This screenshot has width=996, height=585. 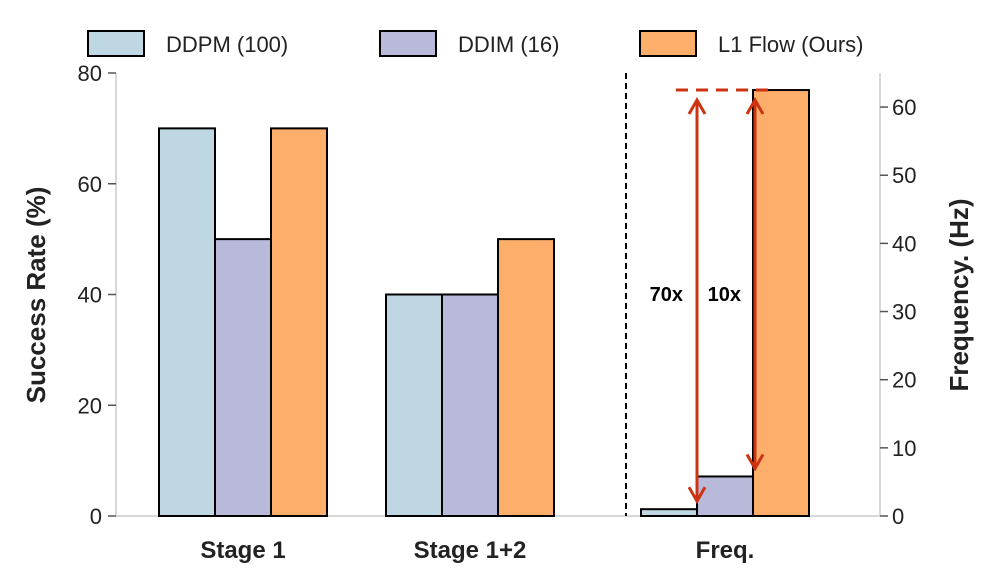 I want to click on left-tick-label: 60, so click(x=90, y=184).